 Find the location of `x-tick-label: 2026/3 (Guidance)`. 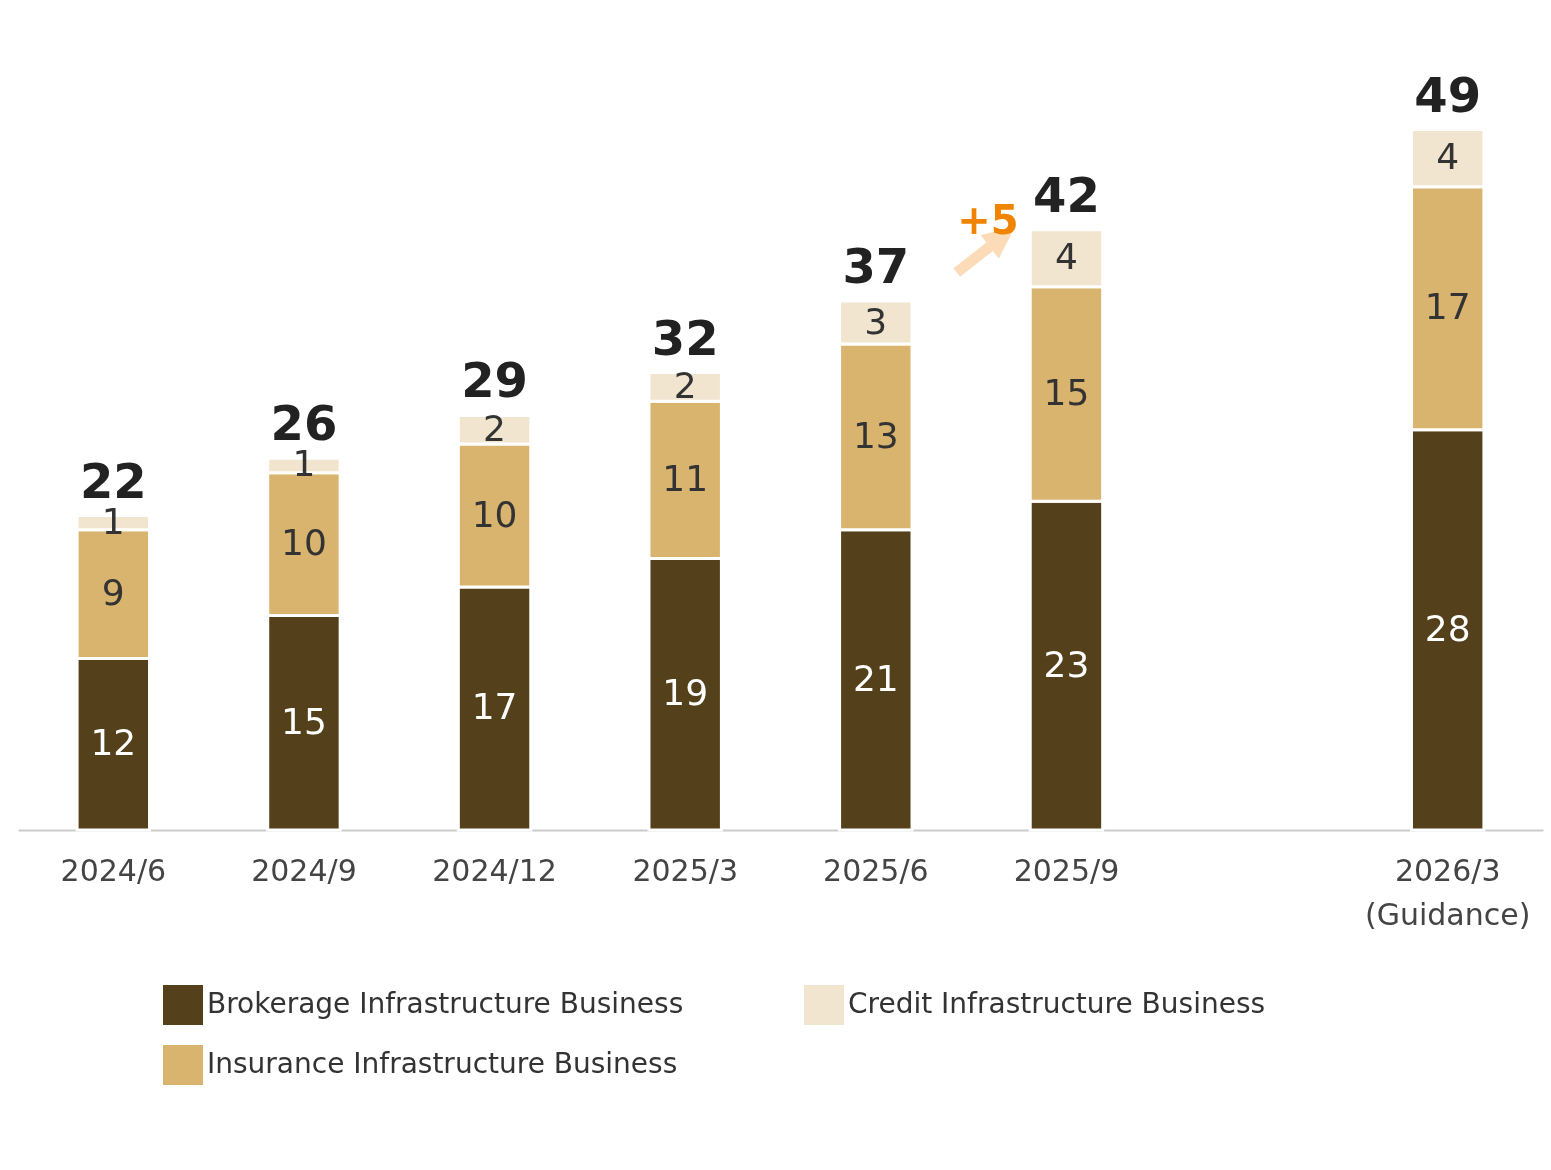

x-tick-label: 2026/3 (Guidance) is located at coordinates (1447, 892).